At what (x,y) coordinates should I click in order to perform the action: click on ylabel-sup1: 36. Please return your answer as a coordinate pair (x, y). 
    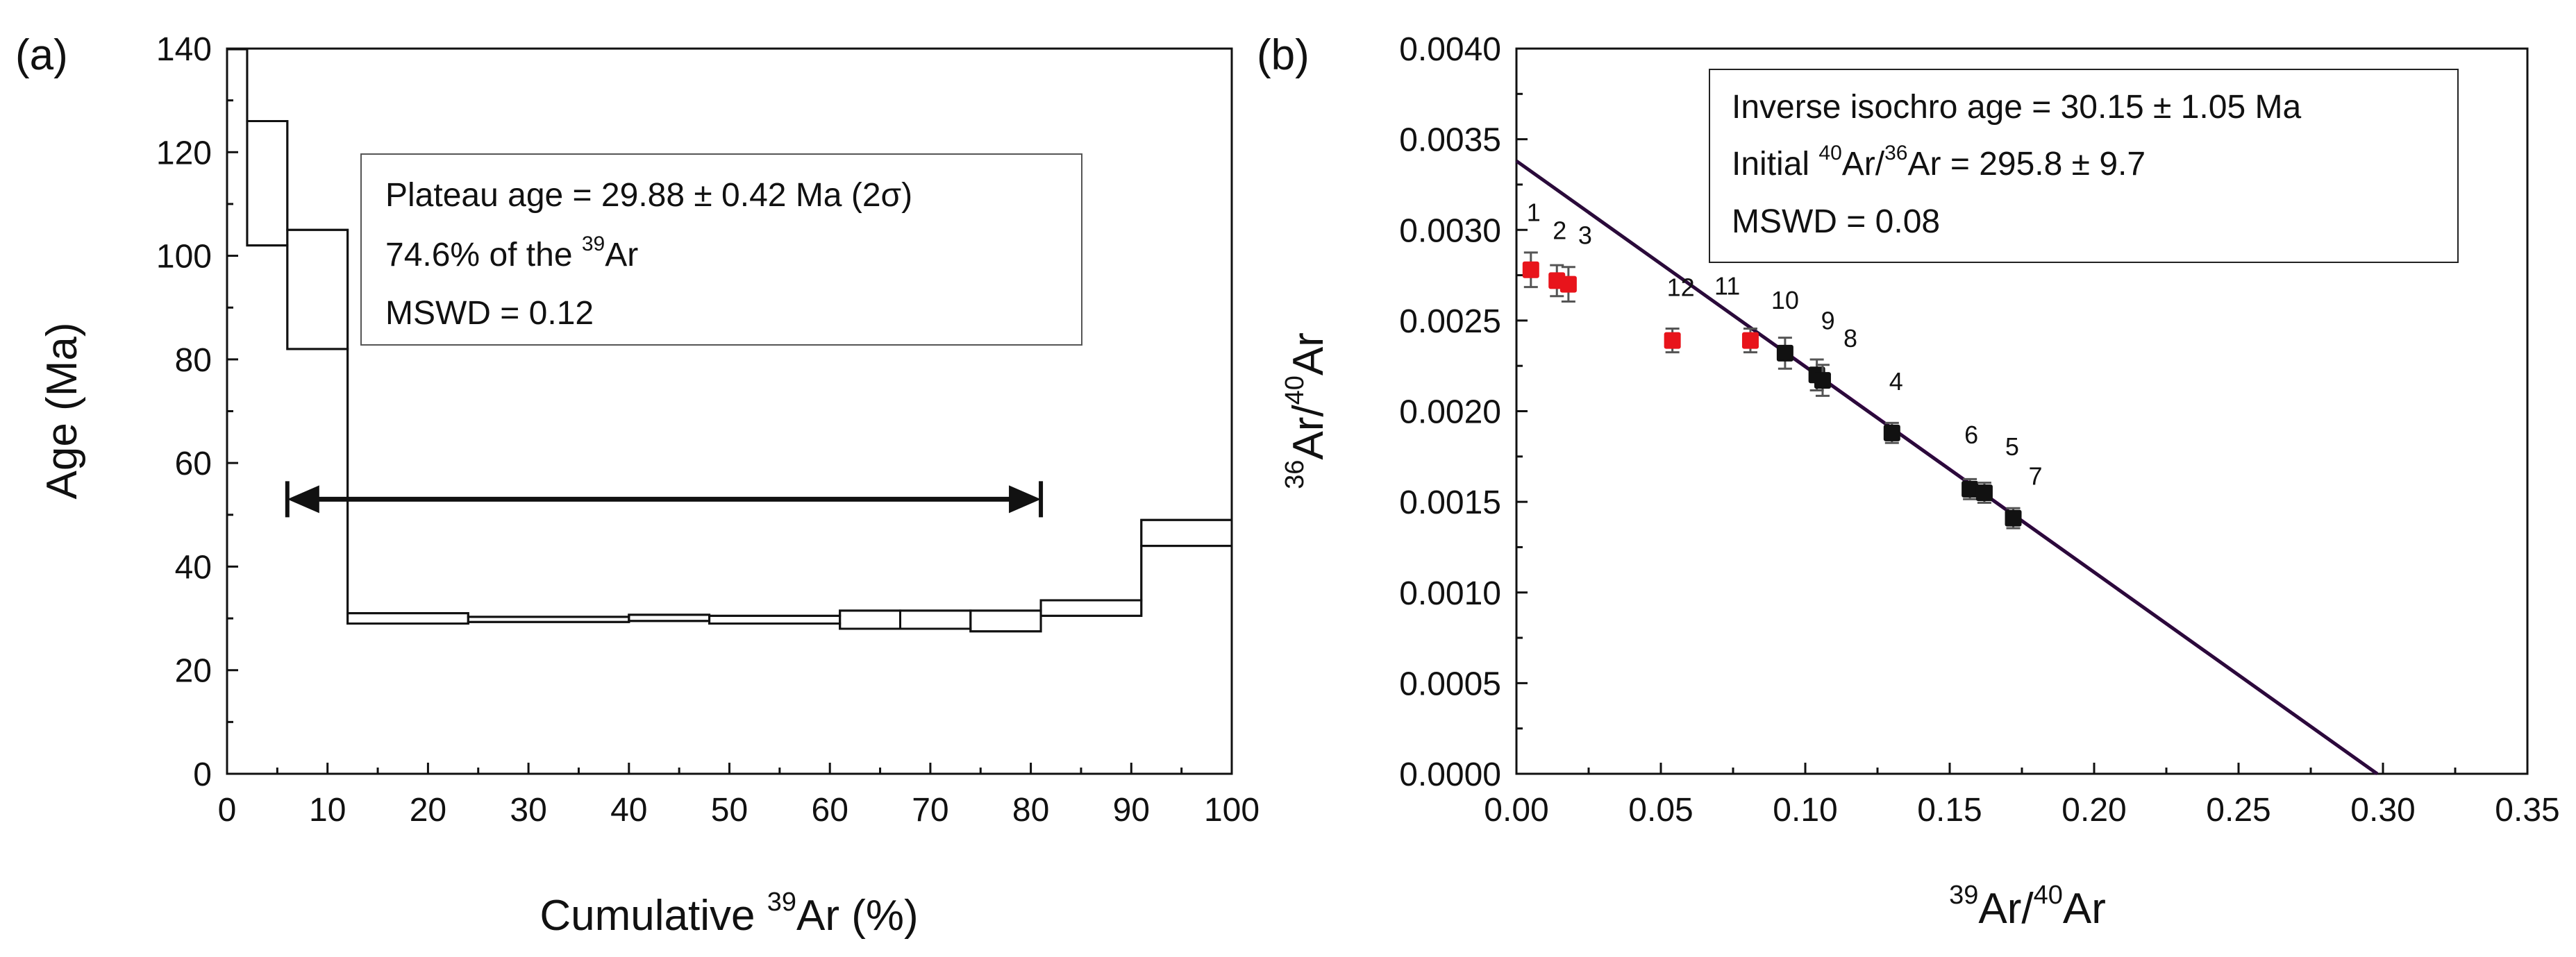
    Looking at the image, I should click on (1295, 474).